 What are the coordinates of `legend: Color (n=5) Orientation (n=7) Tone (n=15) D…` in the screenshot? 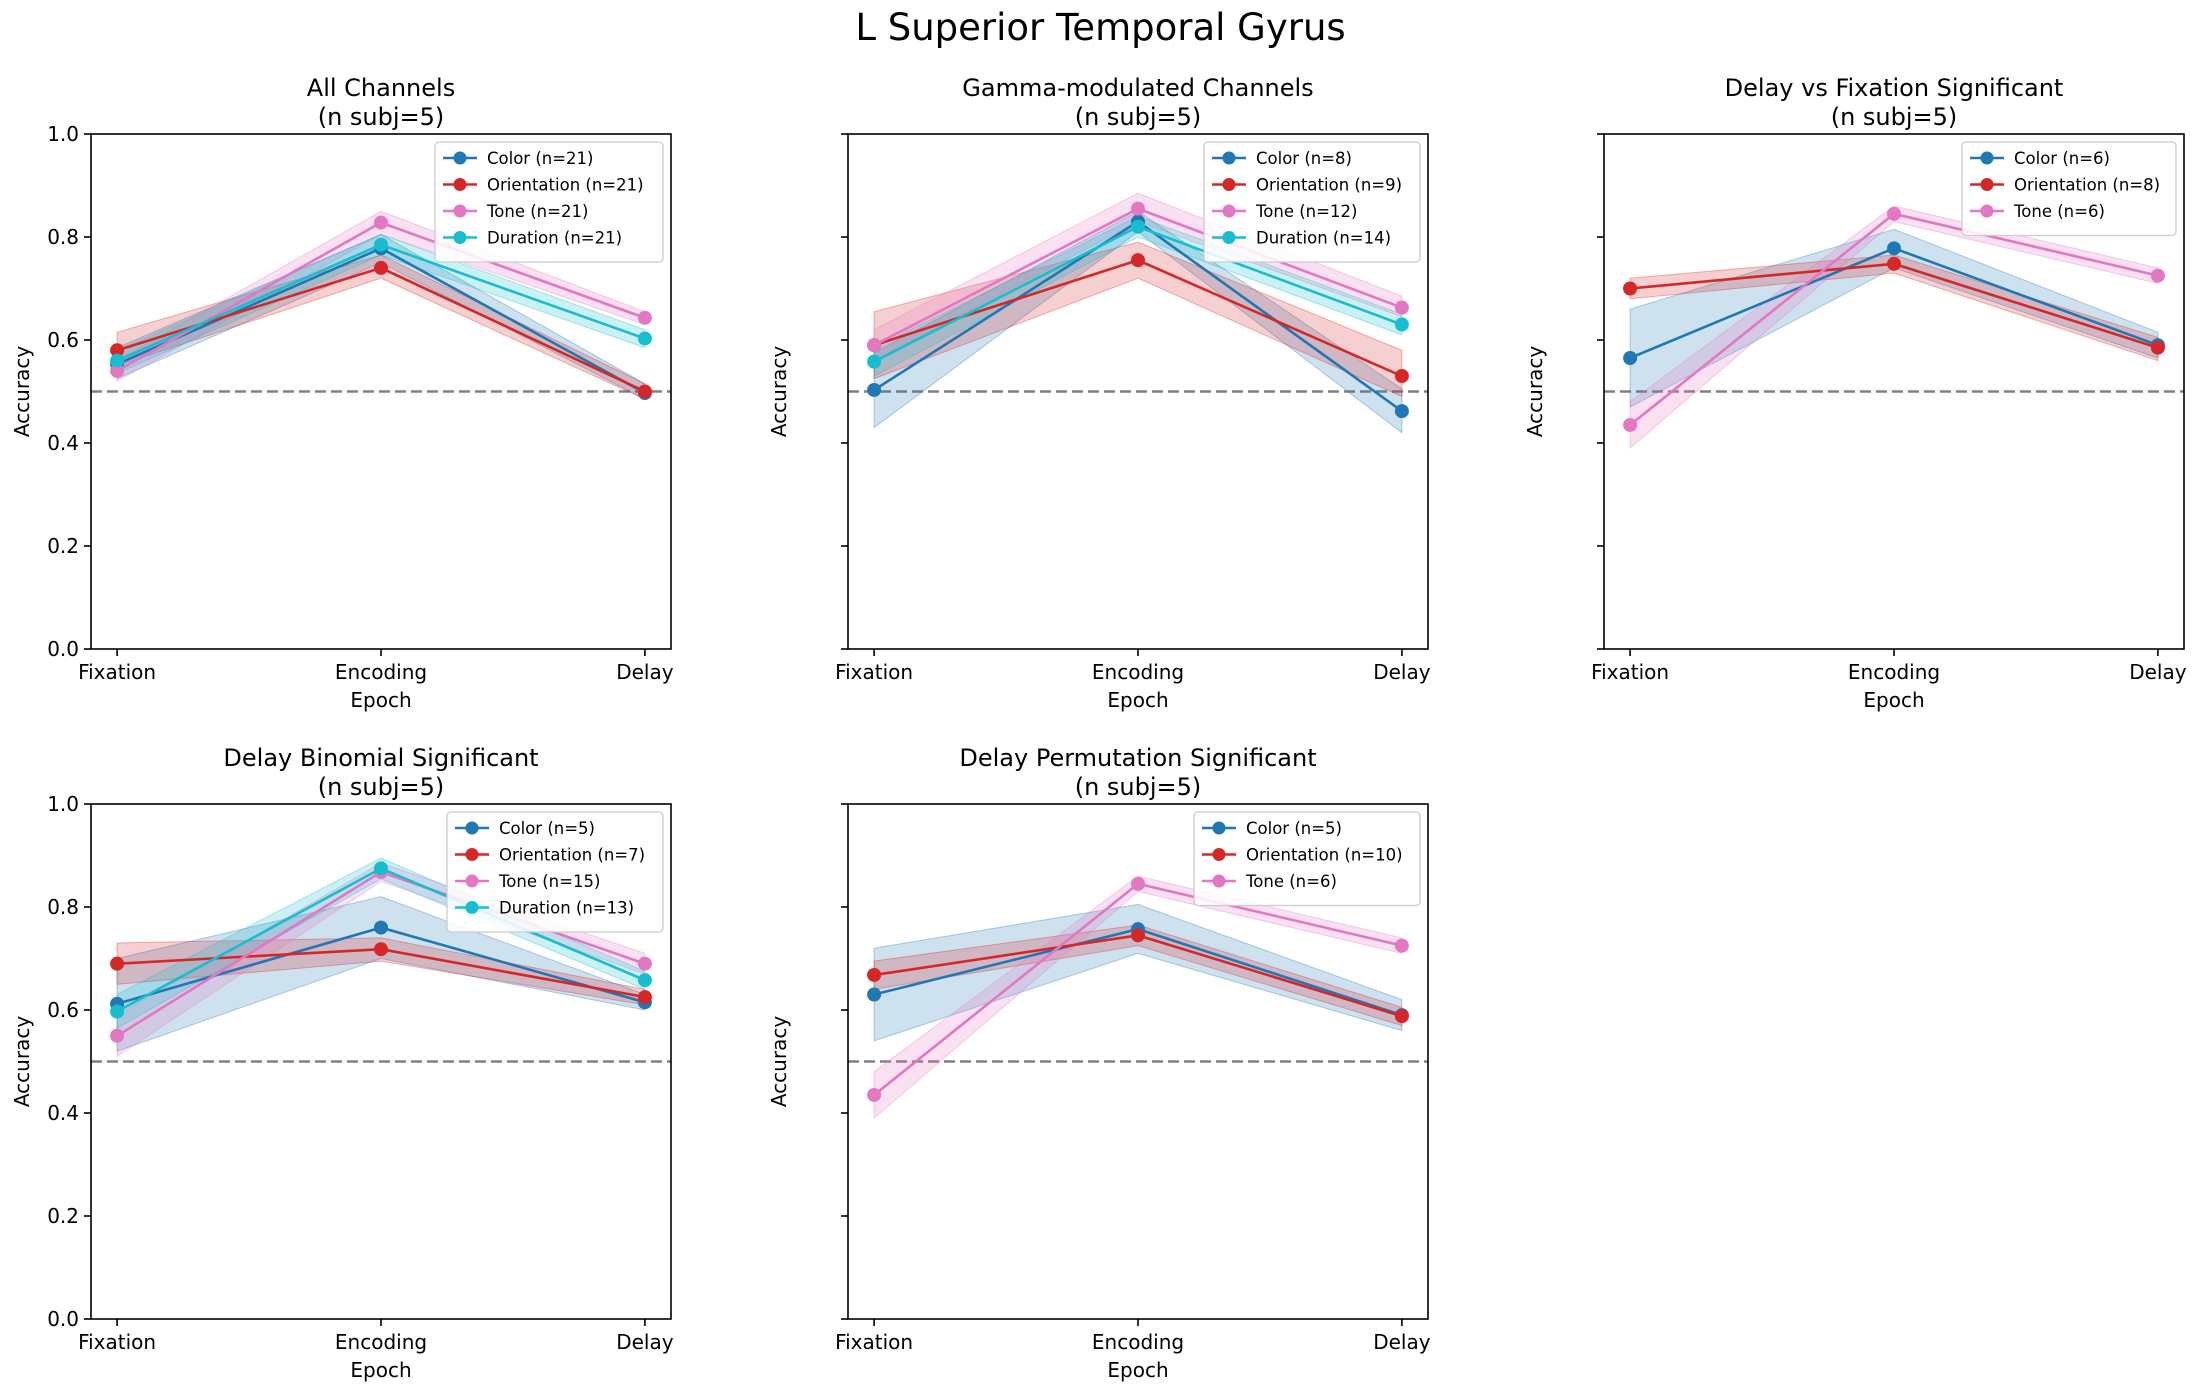 It's located at (555, 872).